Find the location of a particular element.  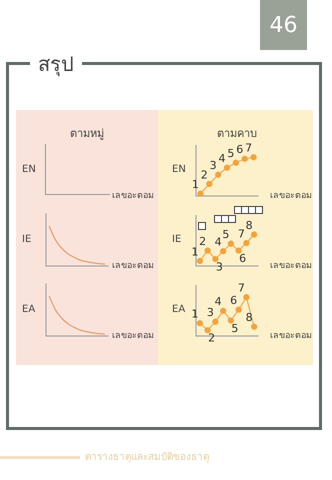

y-axis-title: EN is located at coordinates (179, 169).